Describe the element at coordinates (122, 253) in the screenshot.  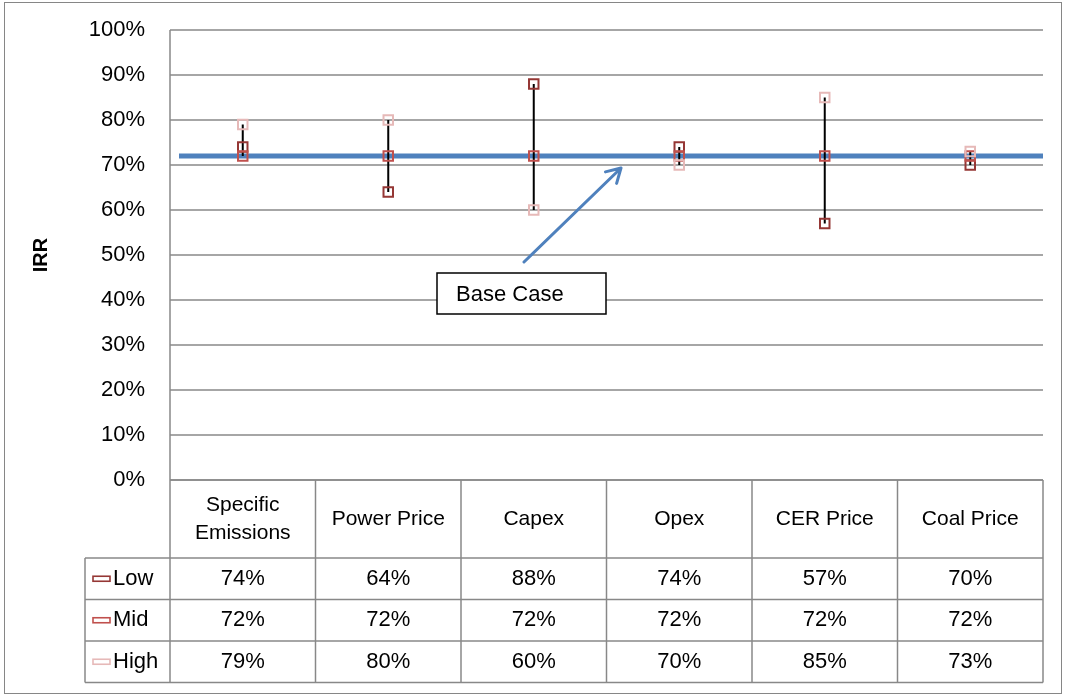
I see `y-tick-label: 50%` at that location.